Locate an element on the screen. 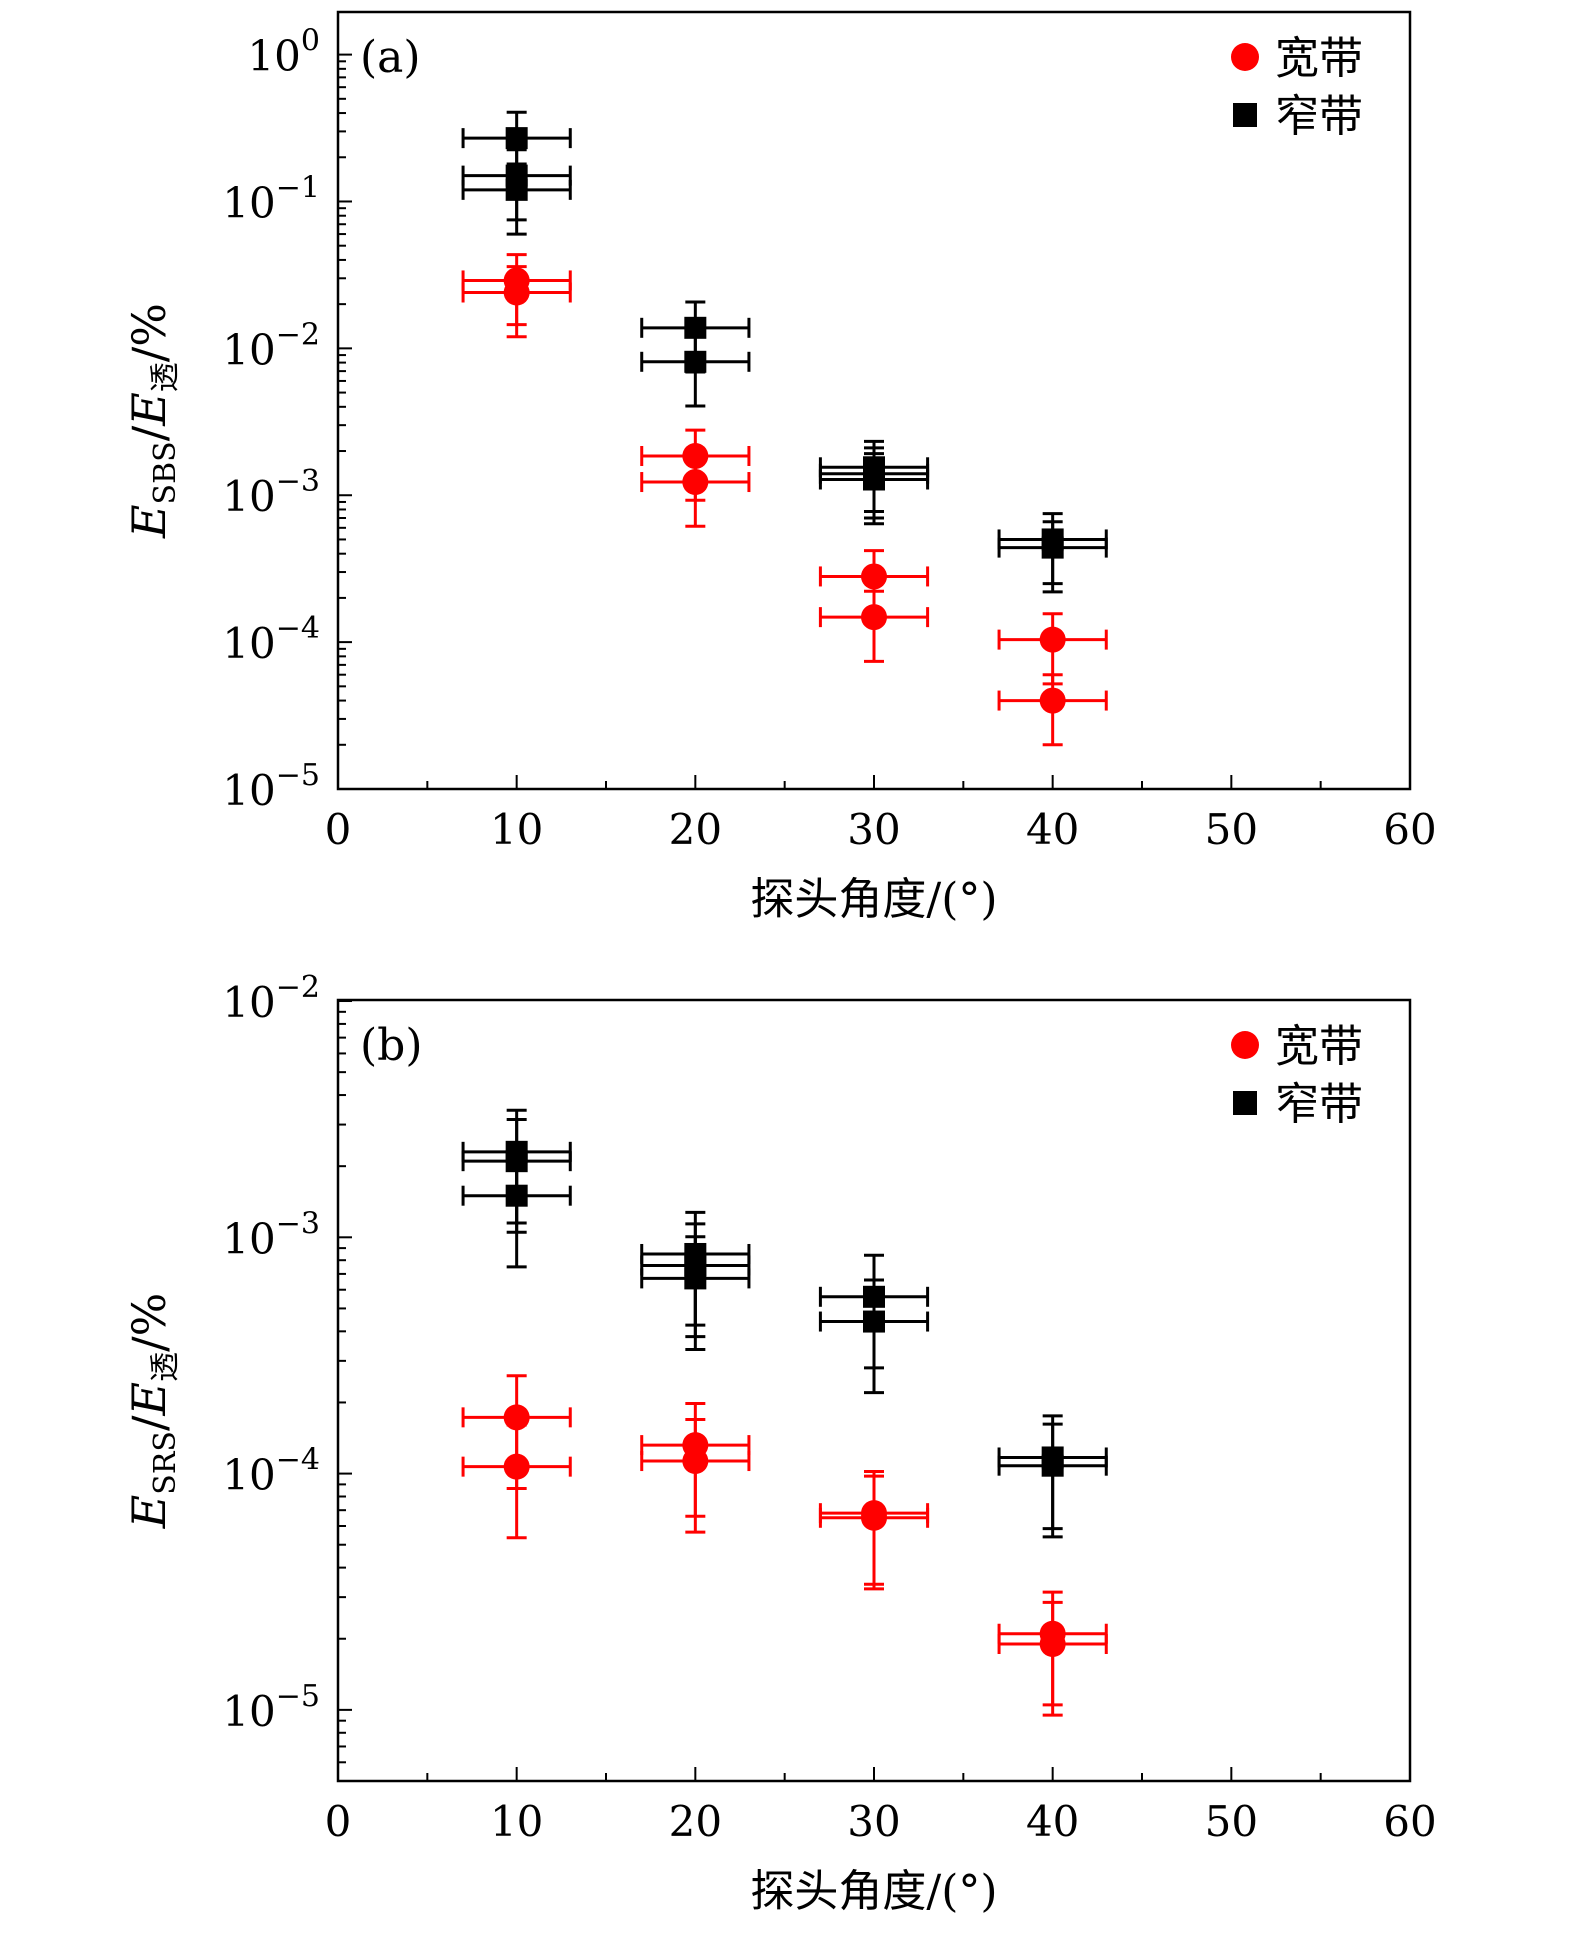  y-axis-label: ESBS/E透/% is located at coordinates (152, 421).